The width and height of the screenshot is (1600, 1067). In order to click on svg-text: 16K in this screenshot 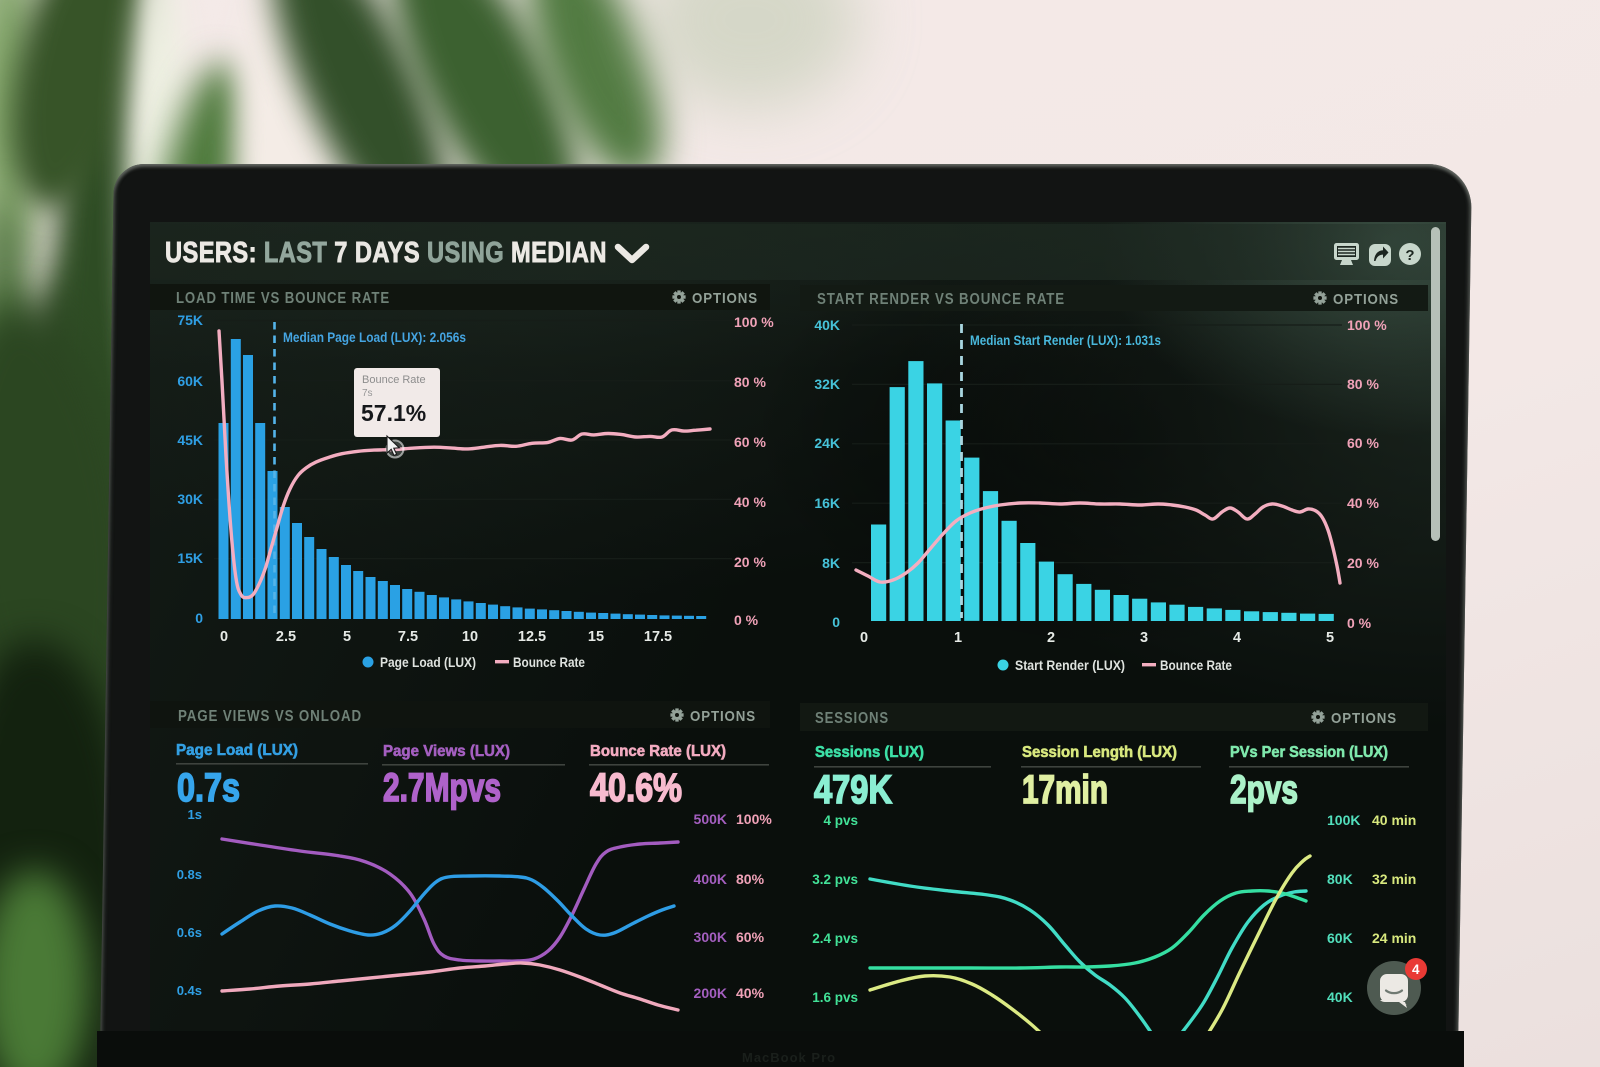, I will do `click(827, 503)`.